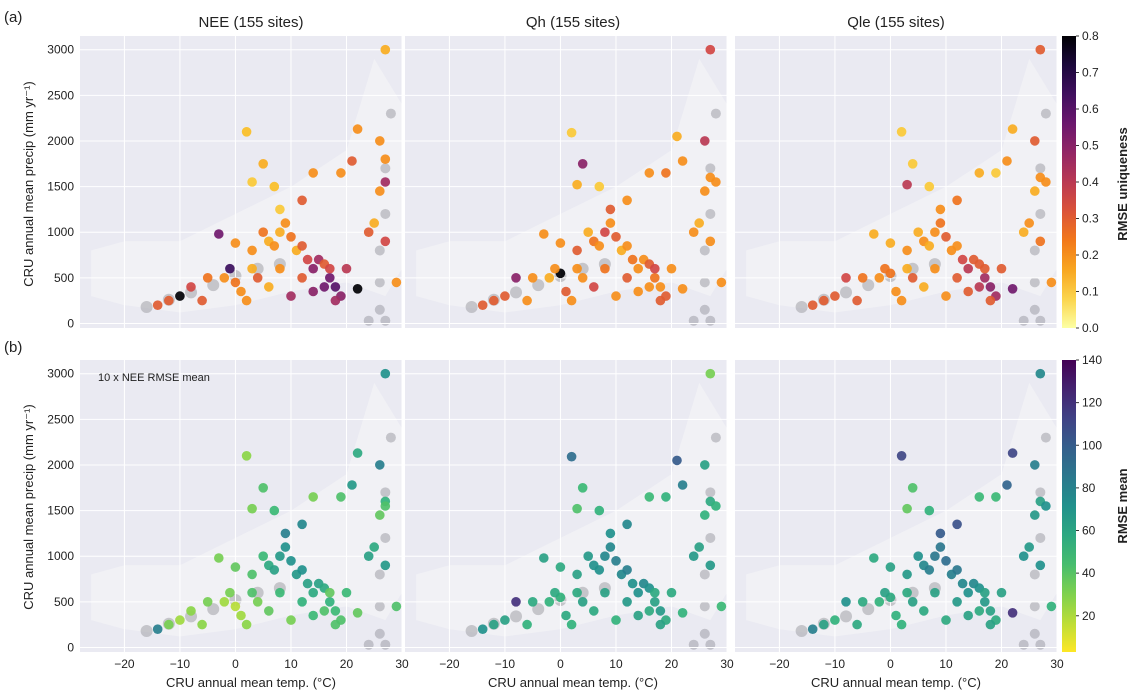 Image resolution: width=1133 pixels, height=692 pixels. Describe the element at coordinates (28, 507) in the screenshot. I see `y-axis-label-bottom: CRU annual mean precip (mm yr⁻¹)` at that location.